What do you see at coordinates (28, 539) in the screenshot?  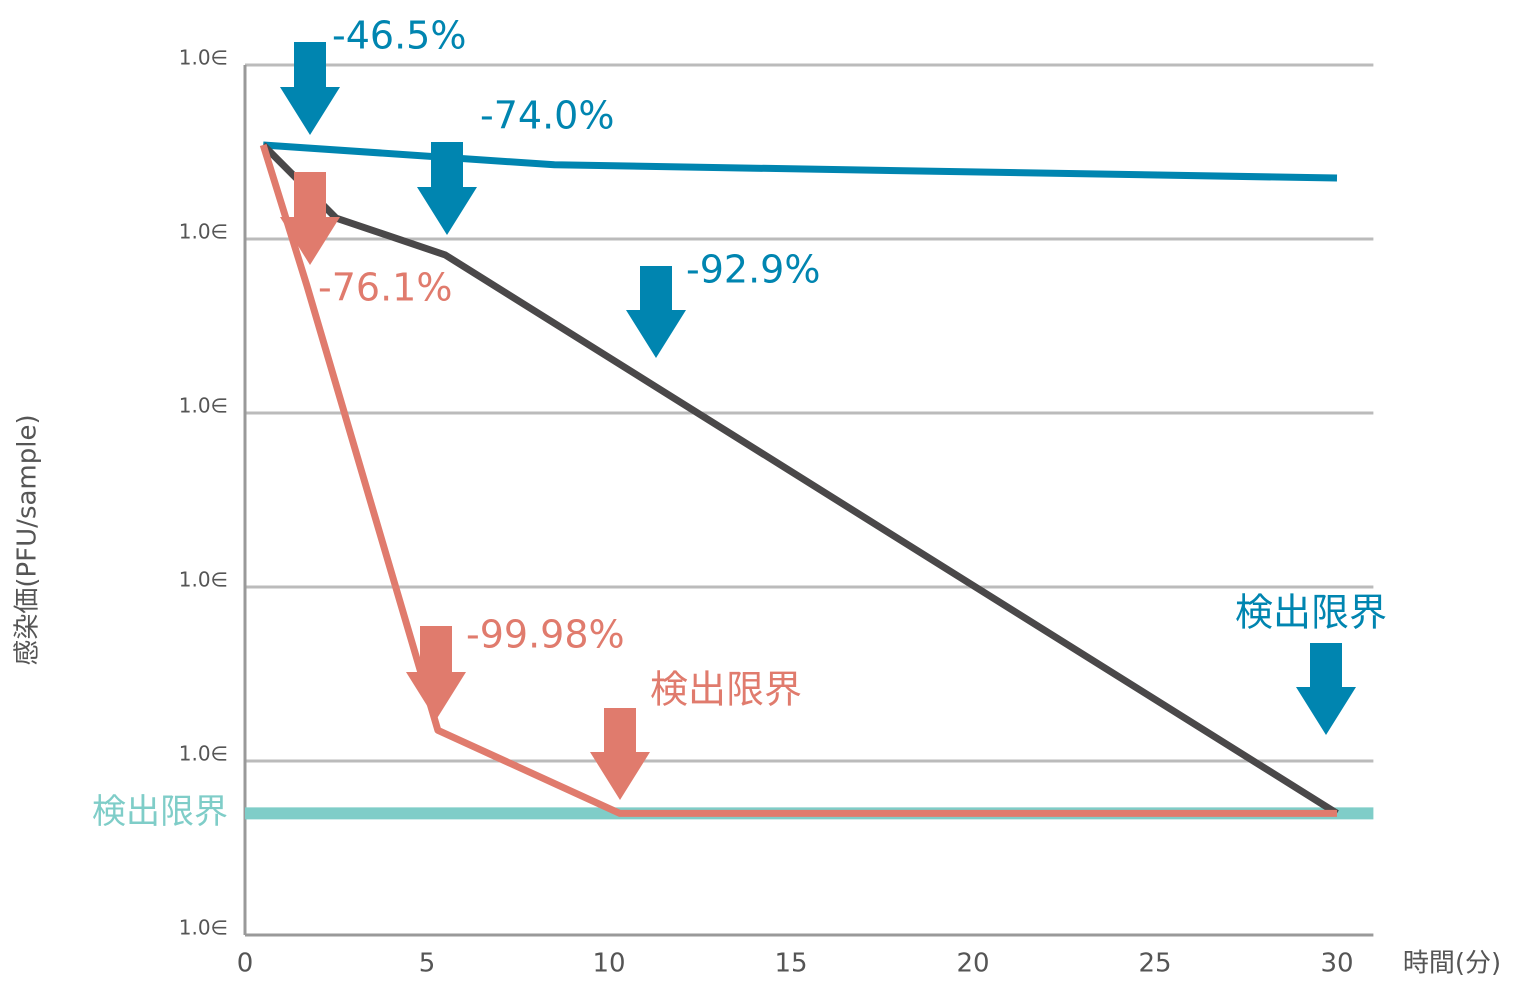 I see `y-axis-label: 感染価(PFU/sample)` at bounding box center [28, 539].